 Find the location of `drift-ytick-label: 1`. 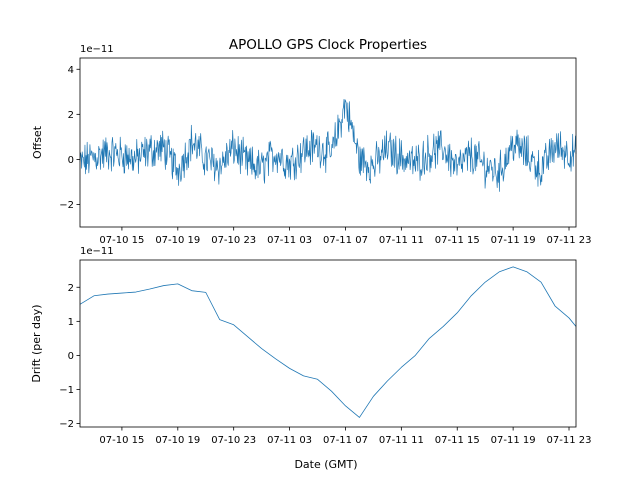

drift-ytick-label: 1 is located at coordinates (71, 322).